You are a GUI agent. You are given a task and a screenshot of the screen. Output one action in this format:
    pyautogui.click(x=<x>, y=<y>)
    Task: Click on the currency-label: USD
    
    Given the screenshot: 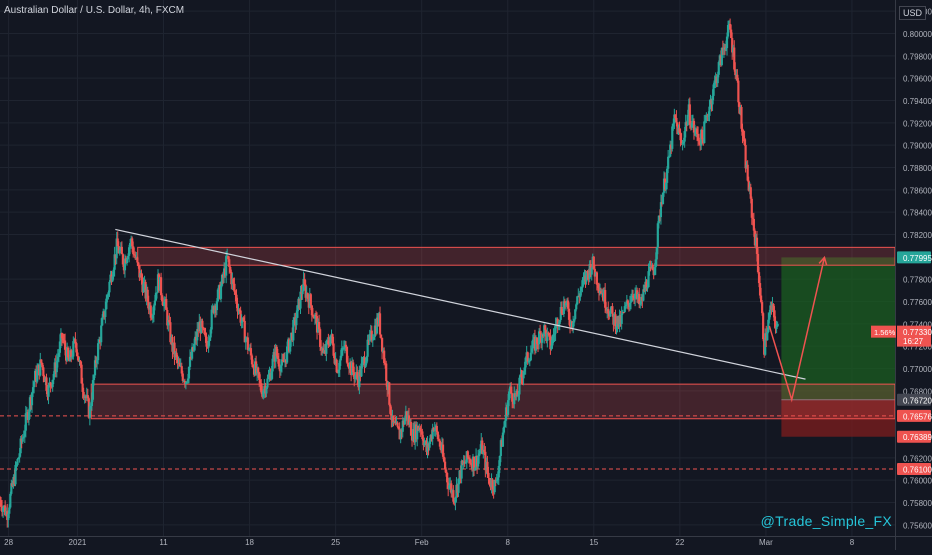 What is the action you would take?
    pyautogui.click(x=912, y=13)
    